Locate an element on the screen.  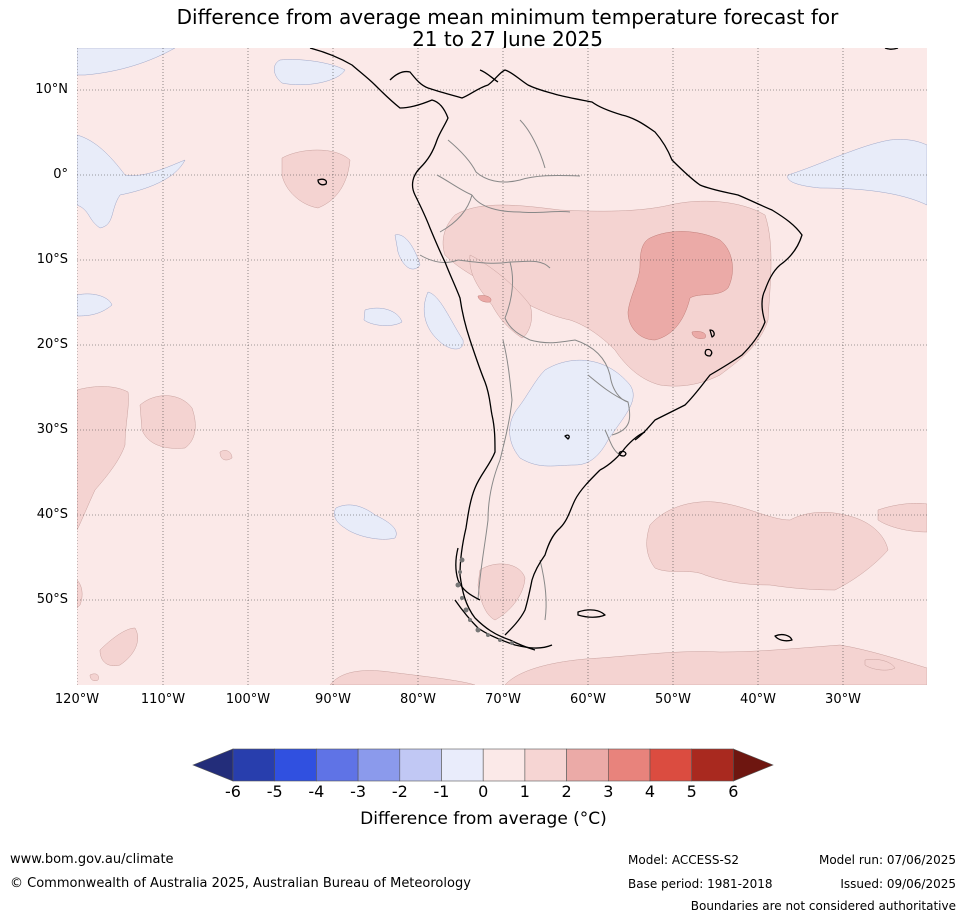
country-borders is located at coordinates (525, 370).